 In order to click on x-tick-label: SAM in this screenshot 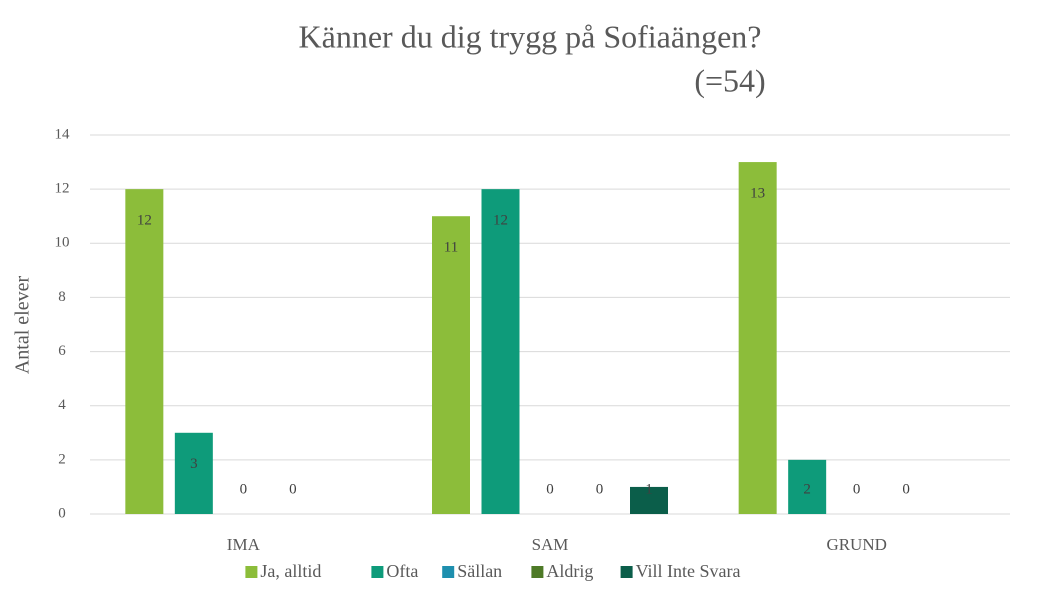, I will do `click(550, 544)`.